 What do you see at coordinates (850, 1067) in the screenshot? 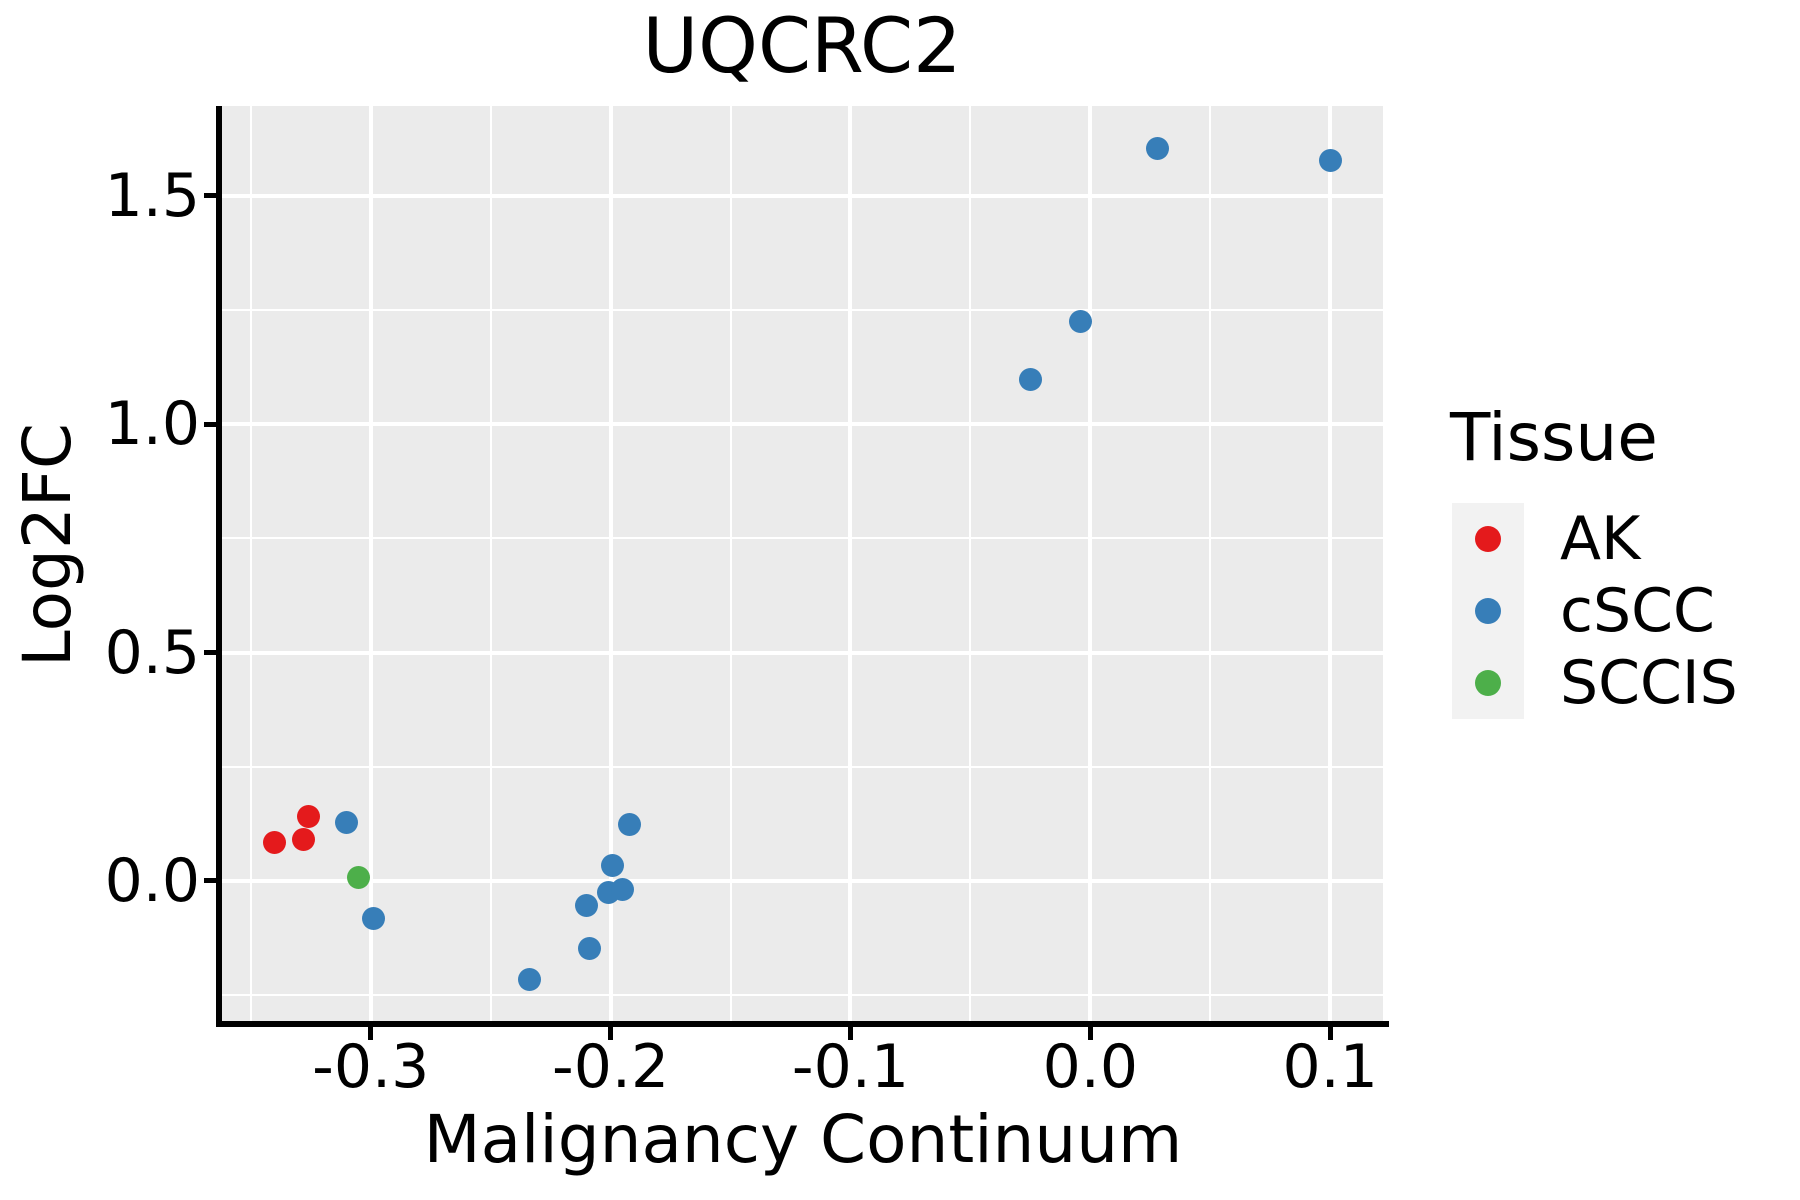
I see `x-tick-label: -0.1` at bounding box center [850, 1067].